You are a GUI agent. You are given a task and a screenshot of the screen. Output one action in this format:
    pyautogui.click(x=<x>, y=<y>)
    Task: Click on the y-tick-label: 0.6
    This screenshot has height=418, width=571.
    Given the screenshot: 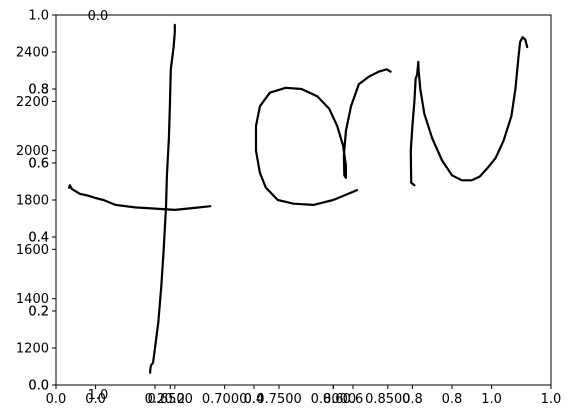 What is the action you would take?
    pyautogui.click(x=38, y=164)
    